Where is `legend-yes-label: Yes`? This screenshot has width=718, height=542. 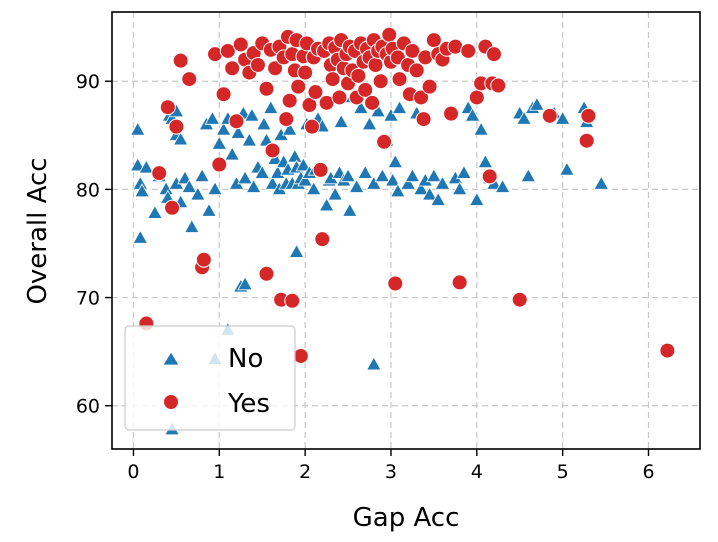
legend-yes-label: Yes is located at coordinates (248, 404).